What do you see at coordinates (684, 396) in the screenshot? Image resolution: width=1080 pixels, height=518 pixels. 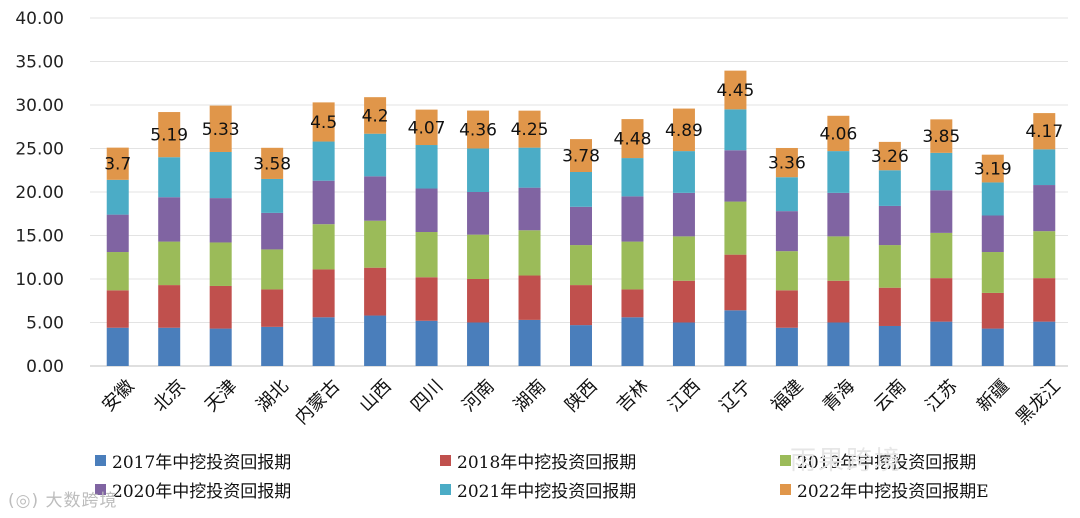 I see `x-tick-label: 江西` at bounding box center [684, 396].